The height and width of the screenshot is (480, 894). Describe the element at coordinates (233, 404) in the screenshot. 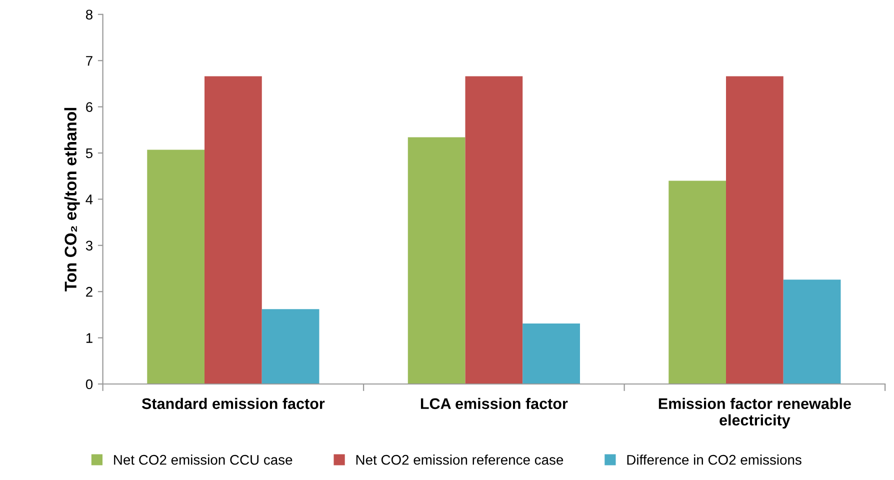

I see `x-tick-label: Standard emission factor` at that location.